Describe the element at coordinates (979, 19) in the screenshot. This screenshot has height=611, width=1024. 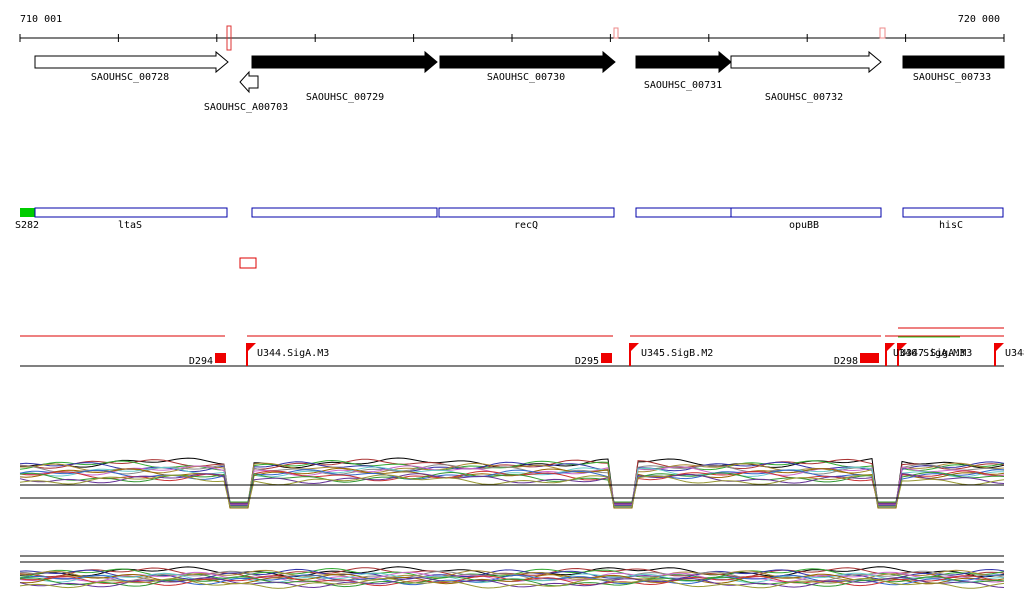
I see `ruler-end: 720 000` at that location.